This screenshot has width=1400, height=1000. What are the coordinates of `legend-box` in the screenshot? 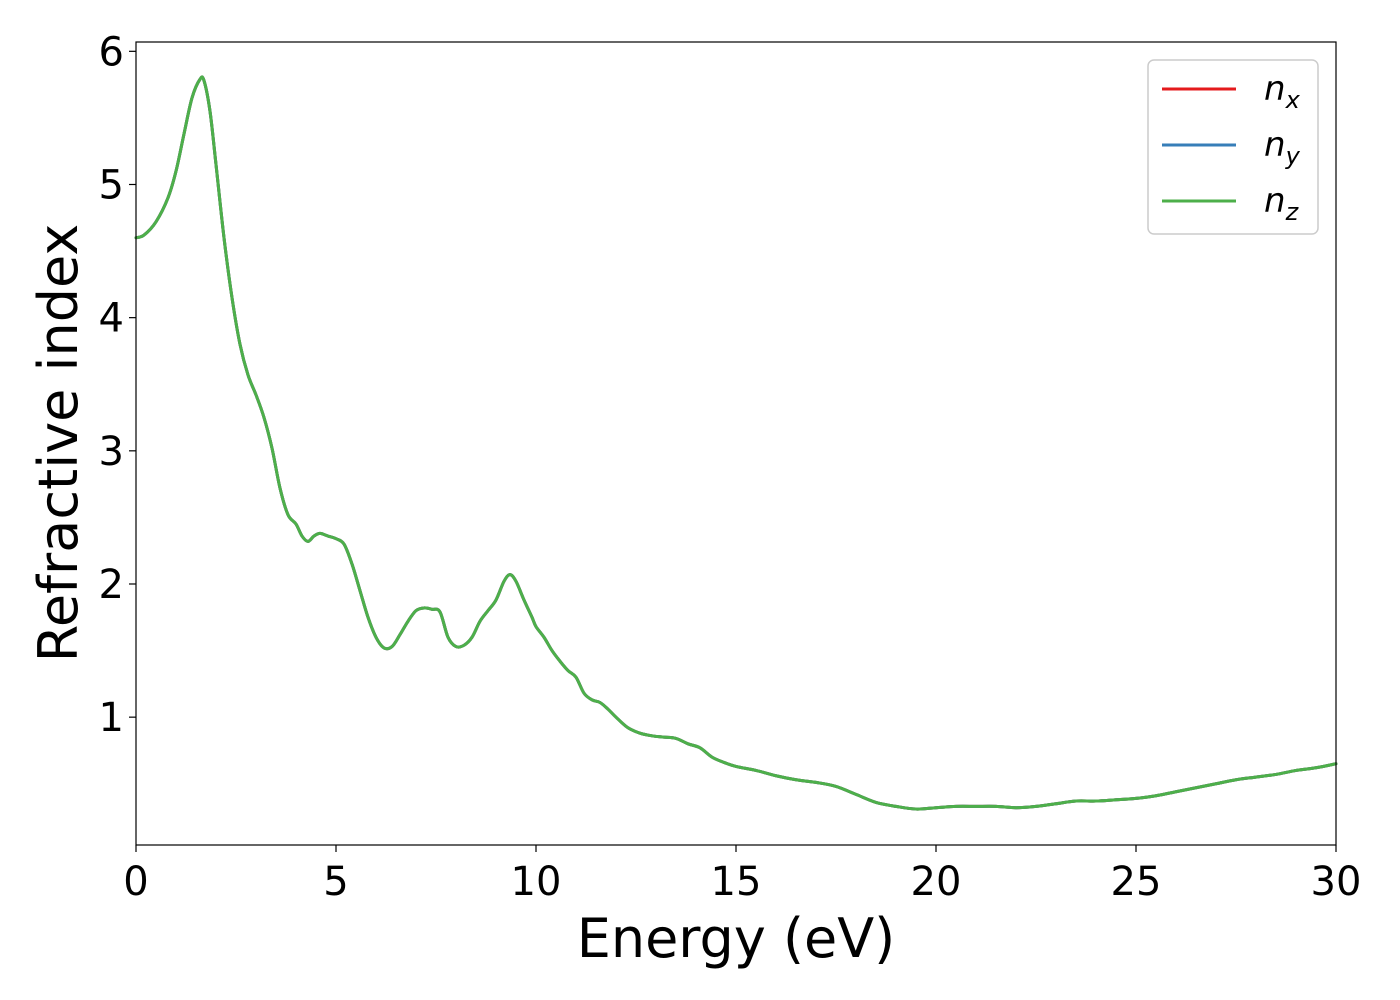 It's located at (1233, 147).